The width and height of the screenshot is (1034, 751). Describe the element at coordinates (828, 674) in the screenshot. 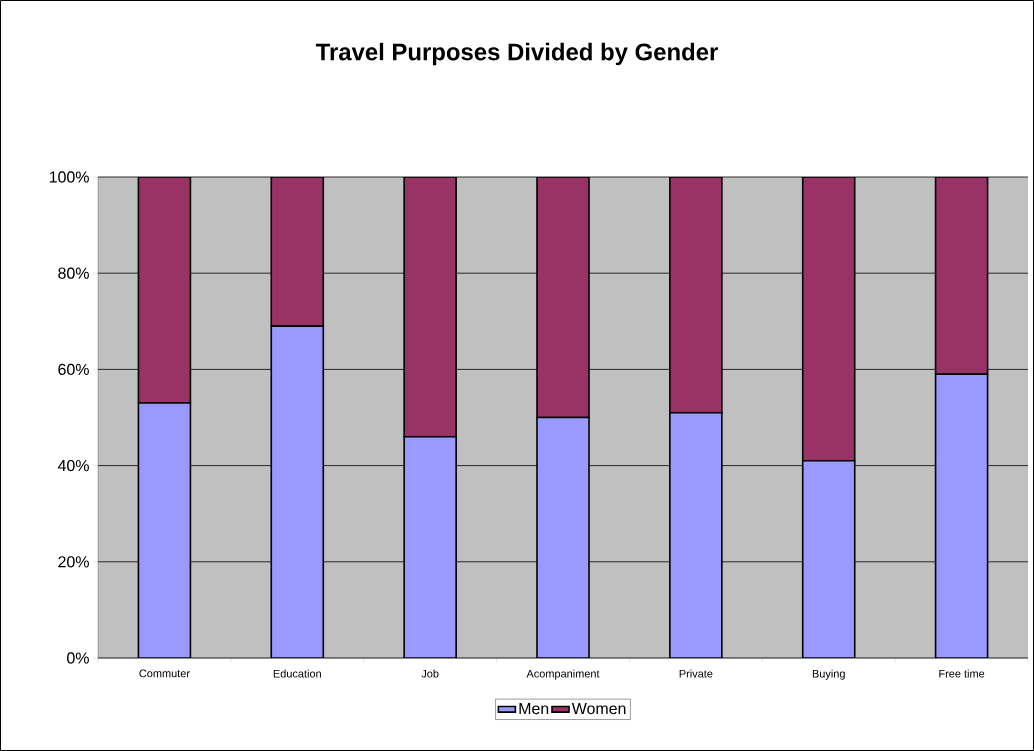

I see `x-tick-label: Buying` at that location.